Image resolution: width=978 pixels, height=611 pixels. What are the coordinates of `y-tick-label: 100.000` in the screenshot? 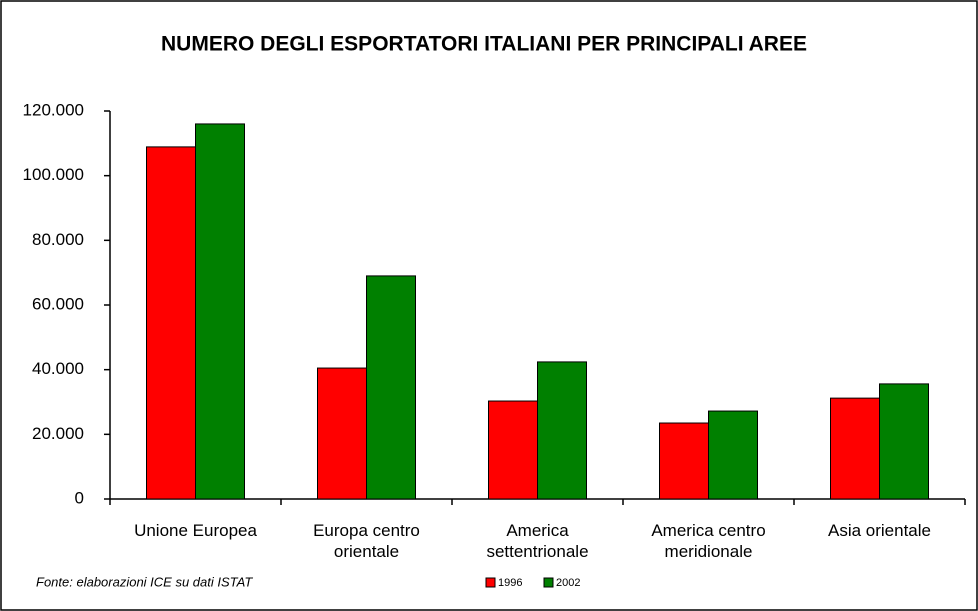 It's located at (53, 174).